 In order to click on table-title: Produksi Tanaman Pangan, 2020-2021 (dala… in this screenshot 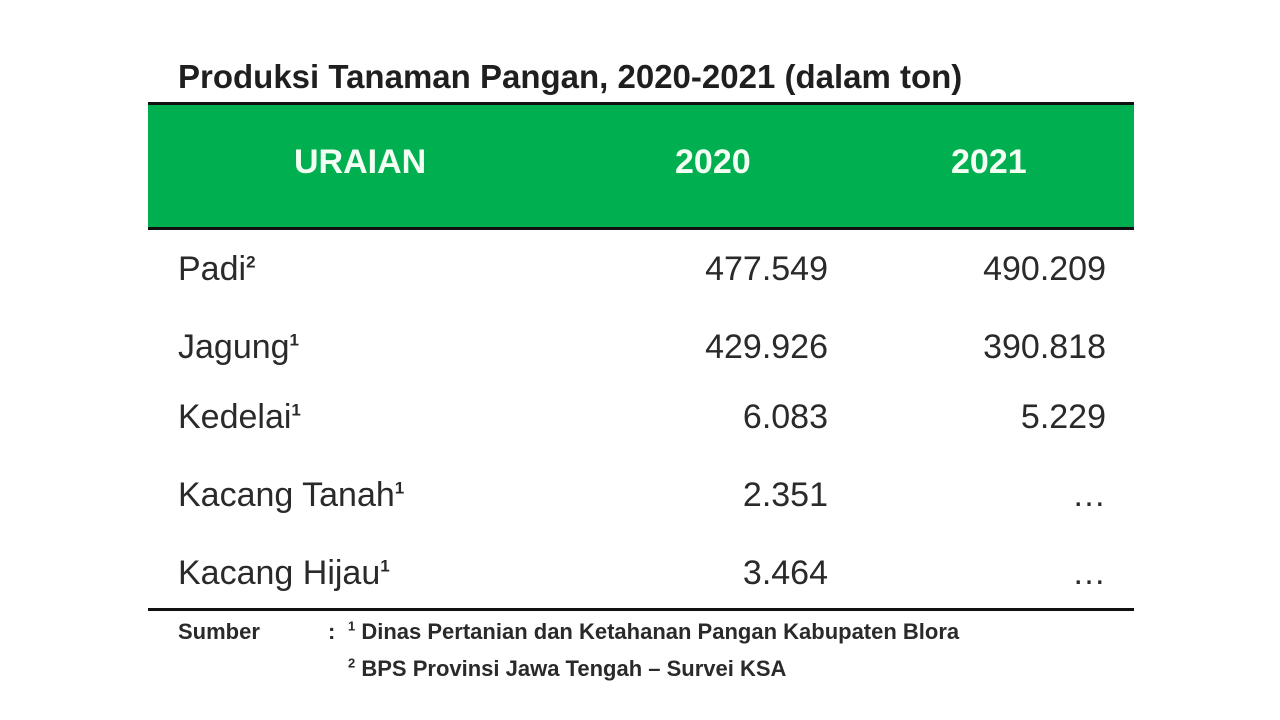, I will do `click(570, 76)`.